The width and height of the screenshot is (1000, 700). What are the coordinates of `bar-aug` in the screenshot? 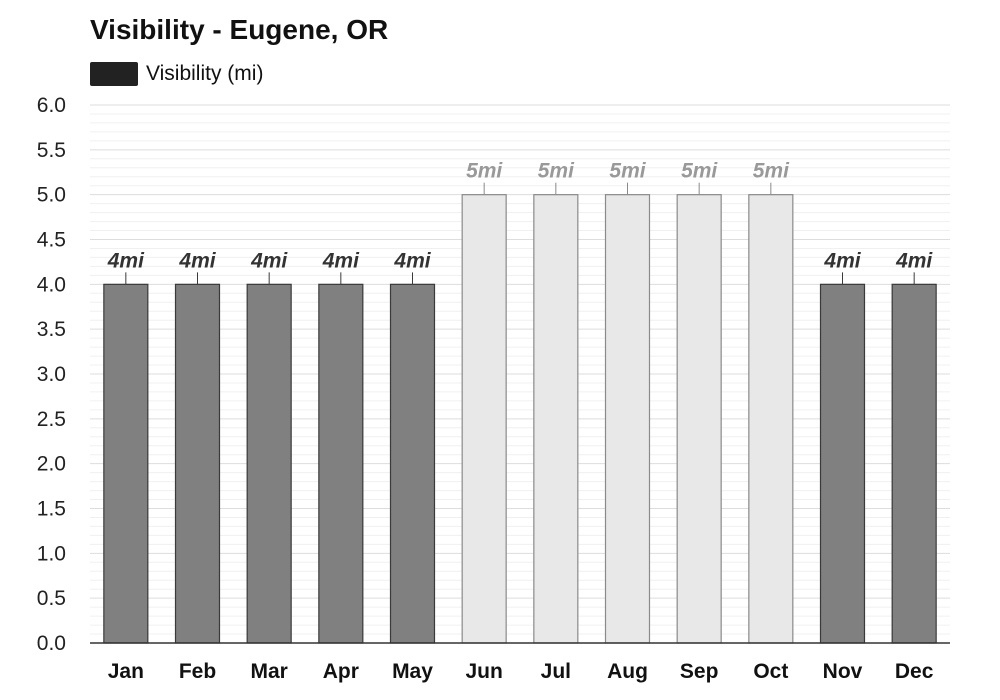 It's located at (627, 419).